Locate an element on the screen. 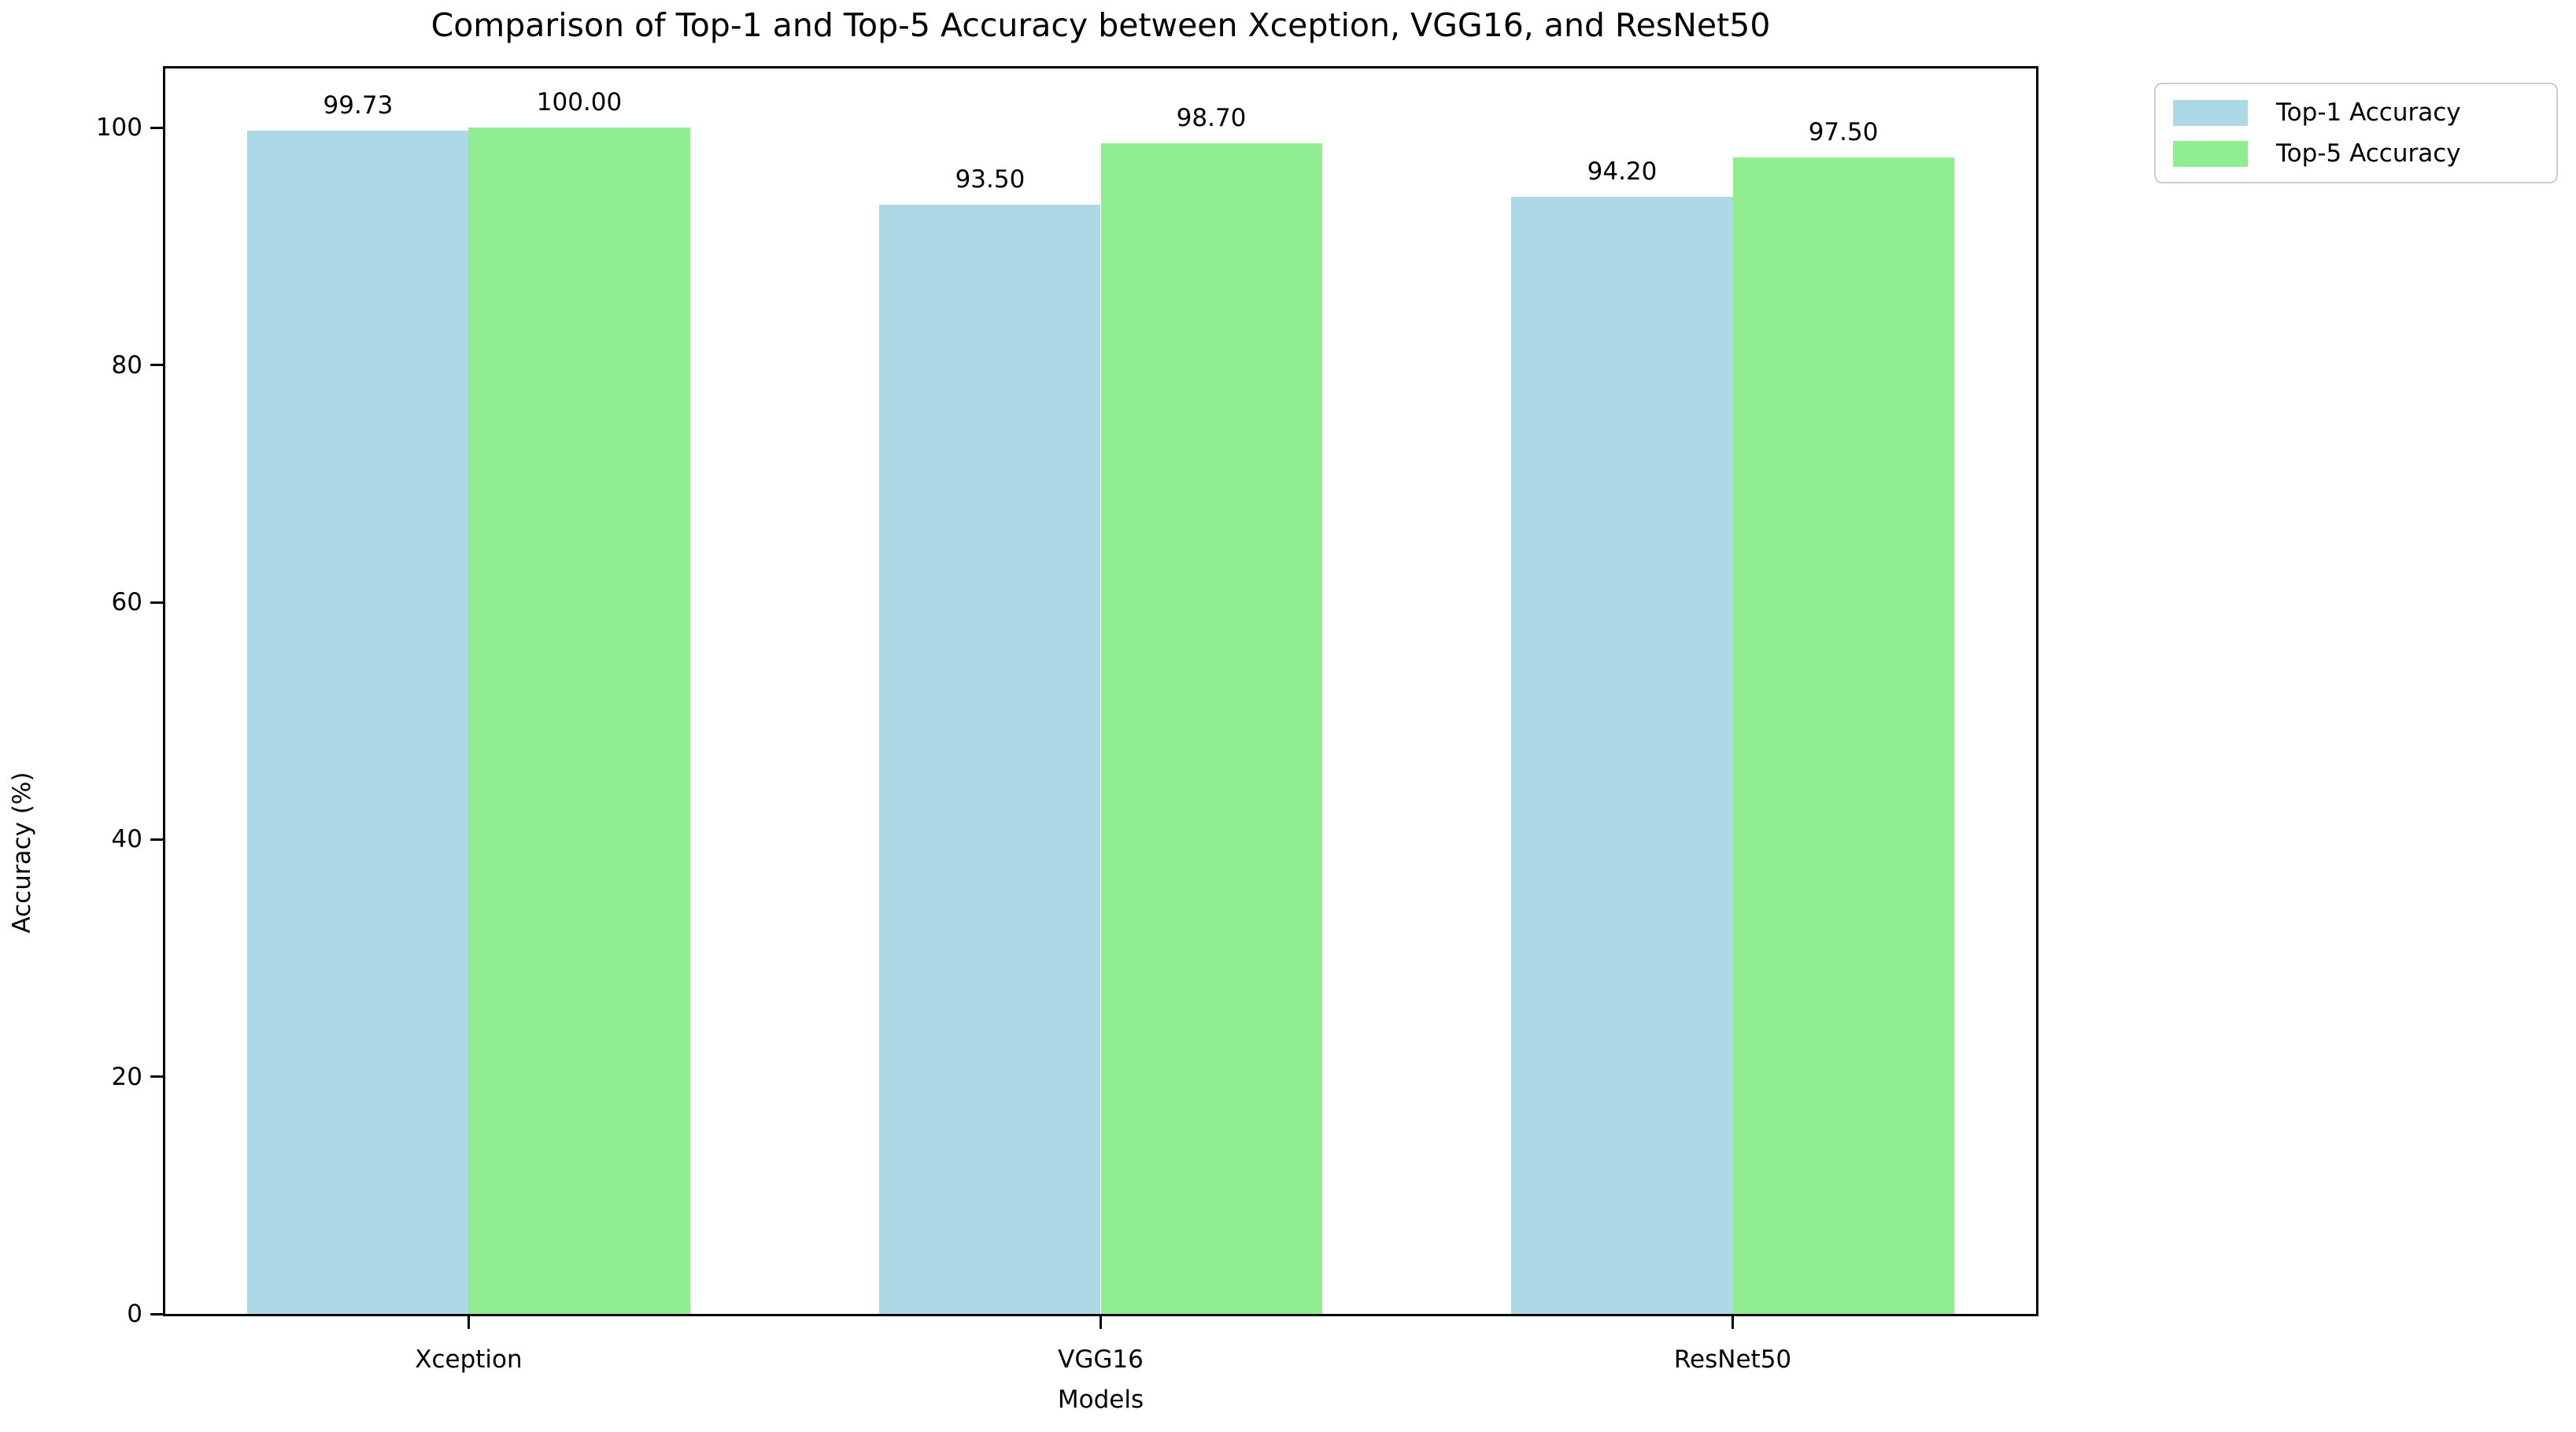 This screenshot has width=2576, height=1432. x-tick-label-vgg16: VGG16 is located at coordinates (1101, 1359).